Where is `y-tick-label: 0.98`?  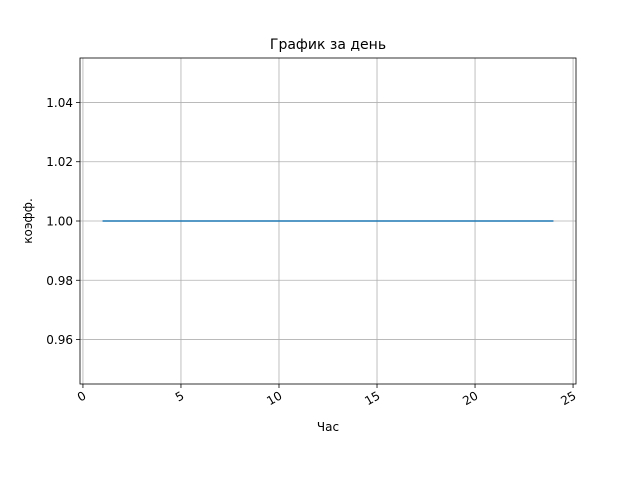
y-tick-label: 0.98 is located at coordinates (59, 281).